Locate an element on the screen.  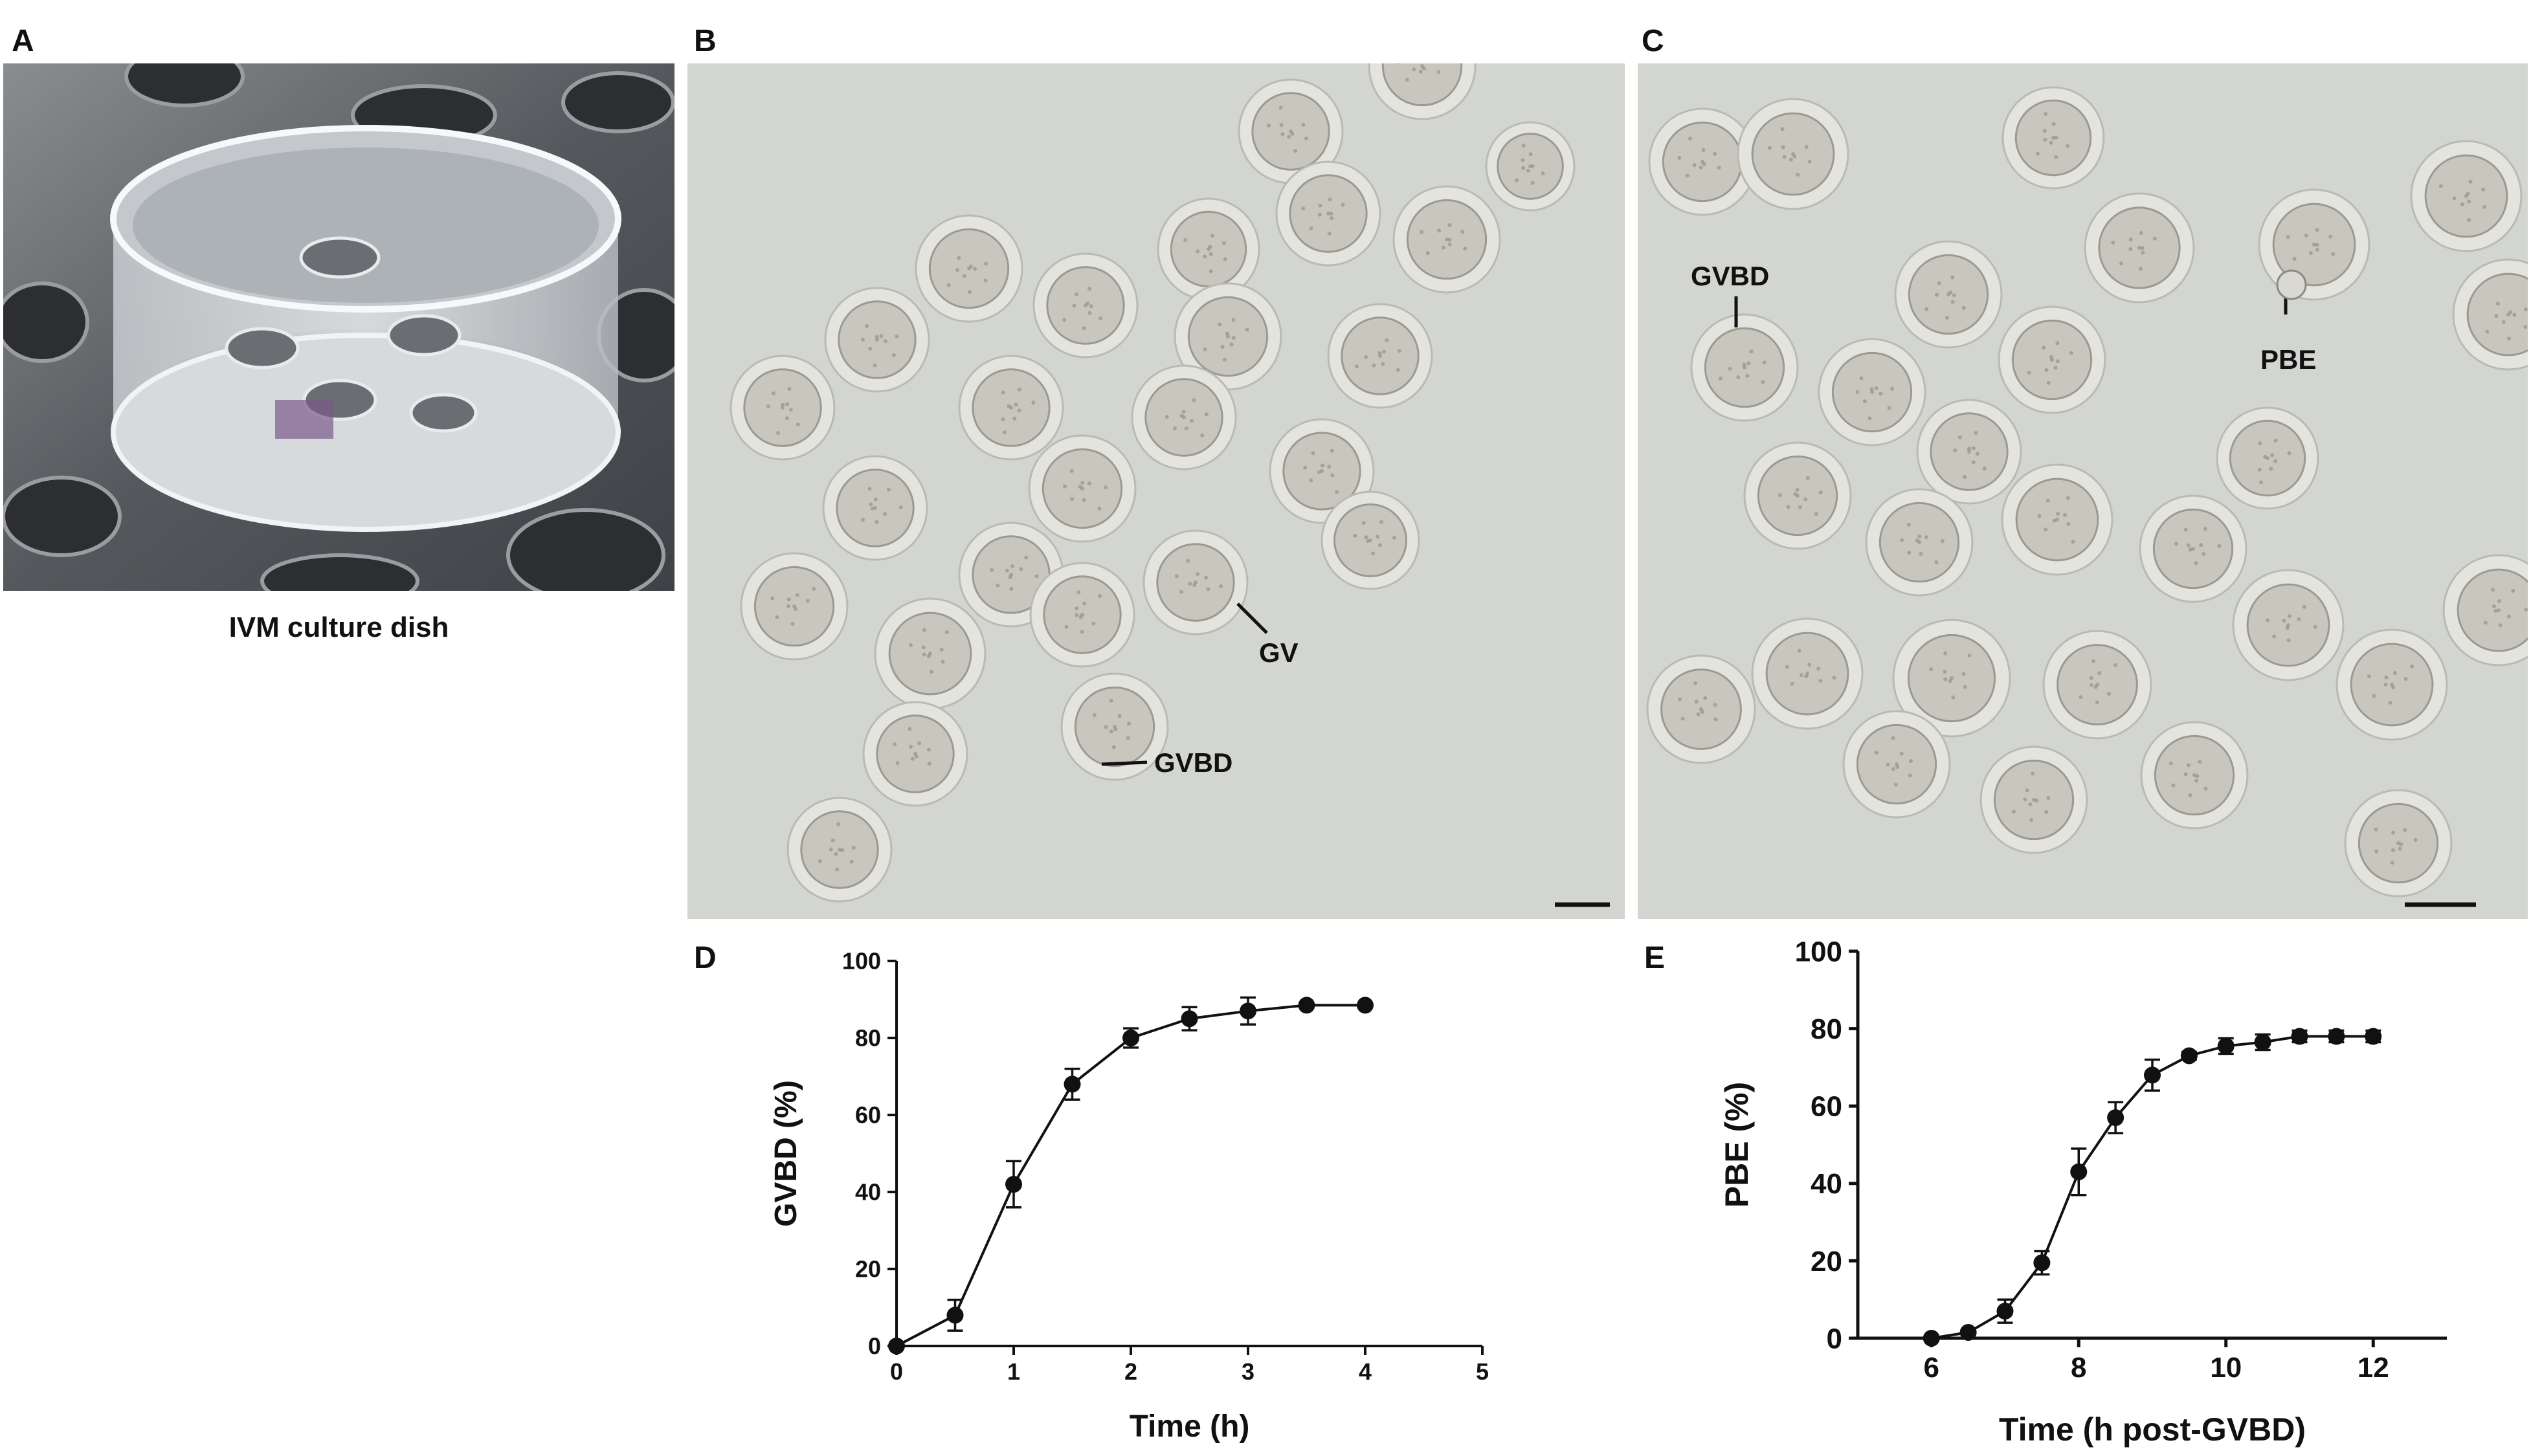
gvbd-pointer is located at coordinates (1124, 763).